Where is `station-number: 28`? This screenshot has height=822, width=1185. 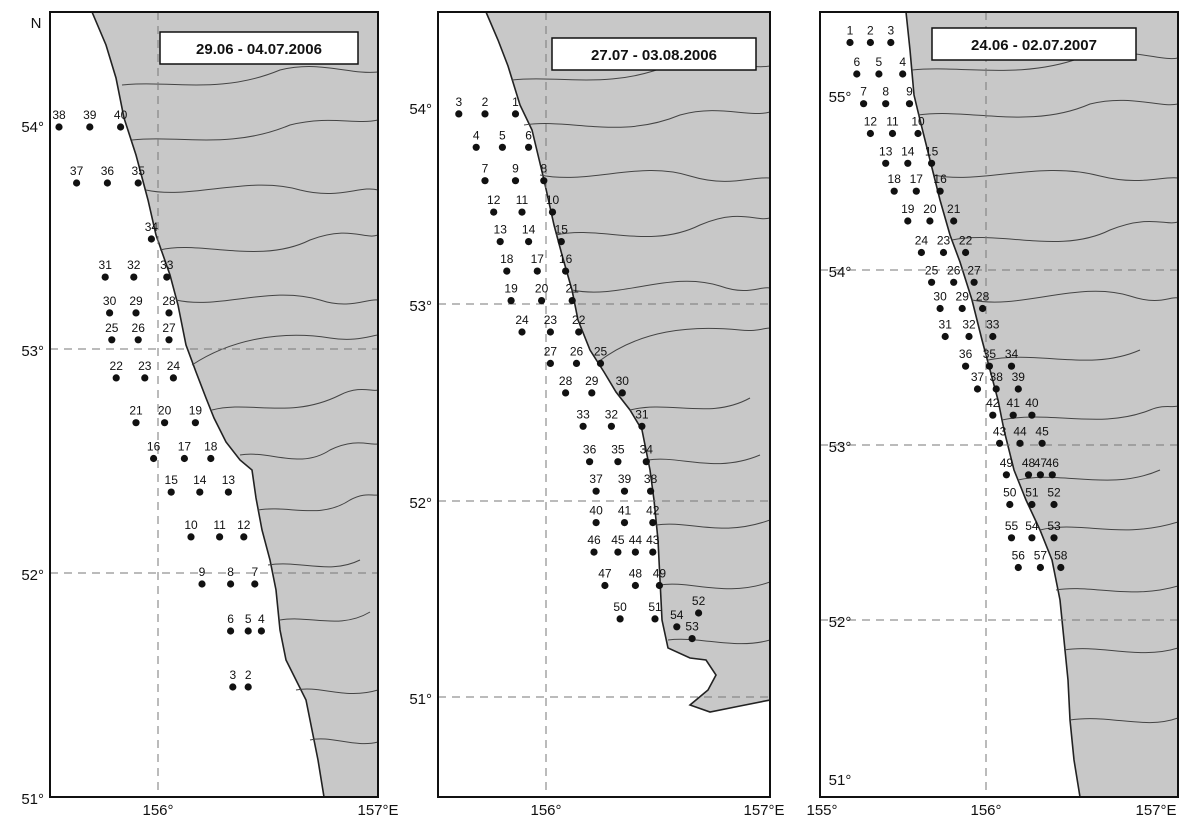
station-number: 28 is located at coordinates (566, 381).